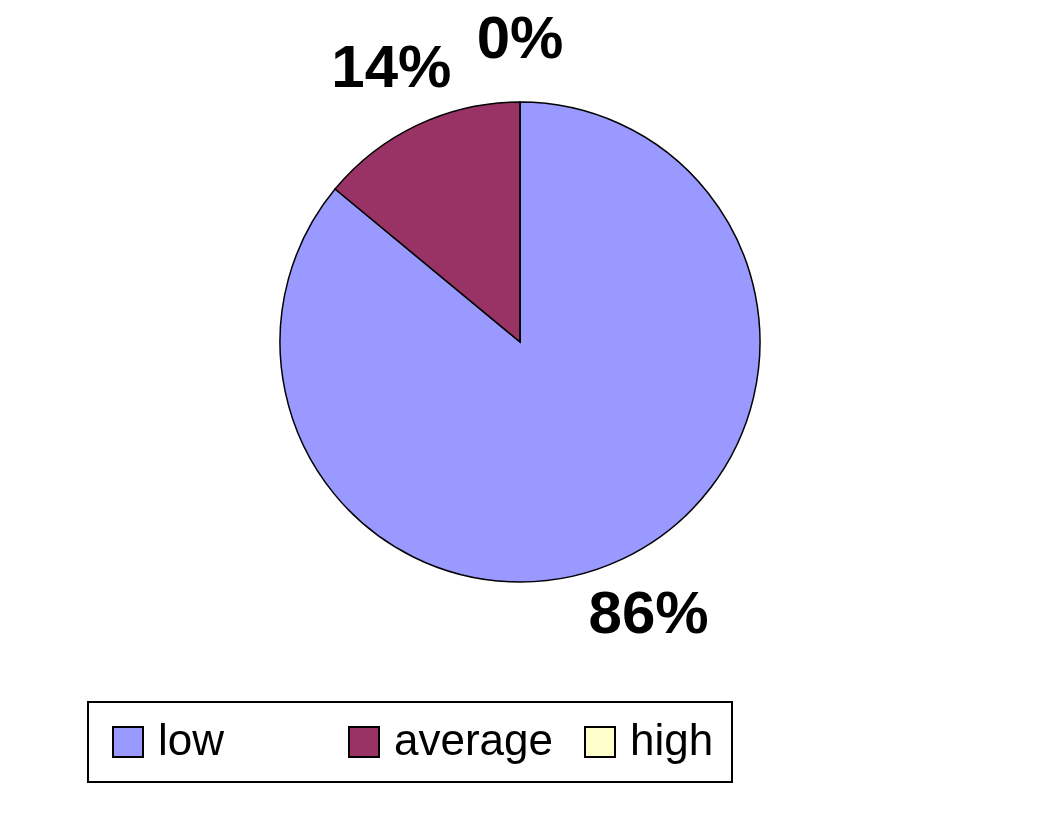 The height and width of the screenshot is (816, 1053). I want to click on data-label: 14%, so click(391, 66).